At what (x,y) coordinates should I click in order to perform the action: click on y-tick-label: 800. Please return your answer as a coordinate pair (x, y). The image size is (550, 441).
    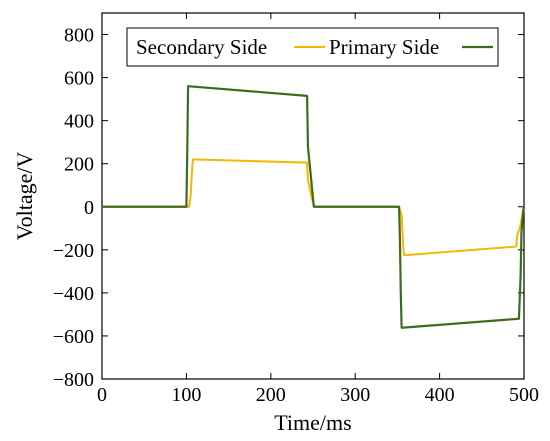
    Looking at the image, I should click on (79, 36).